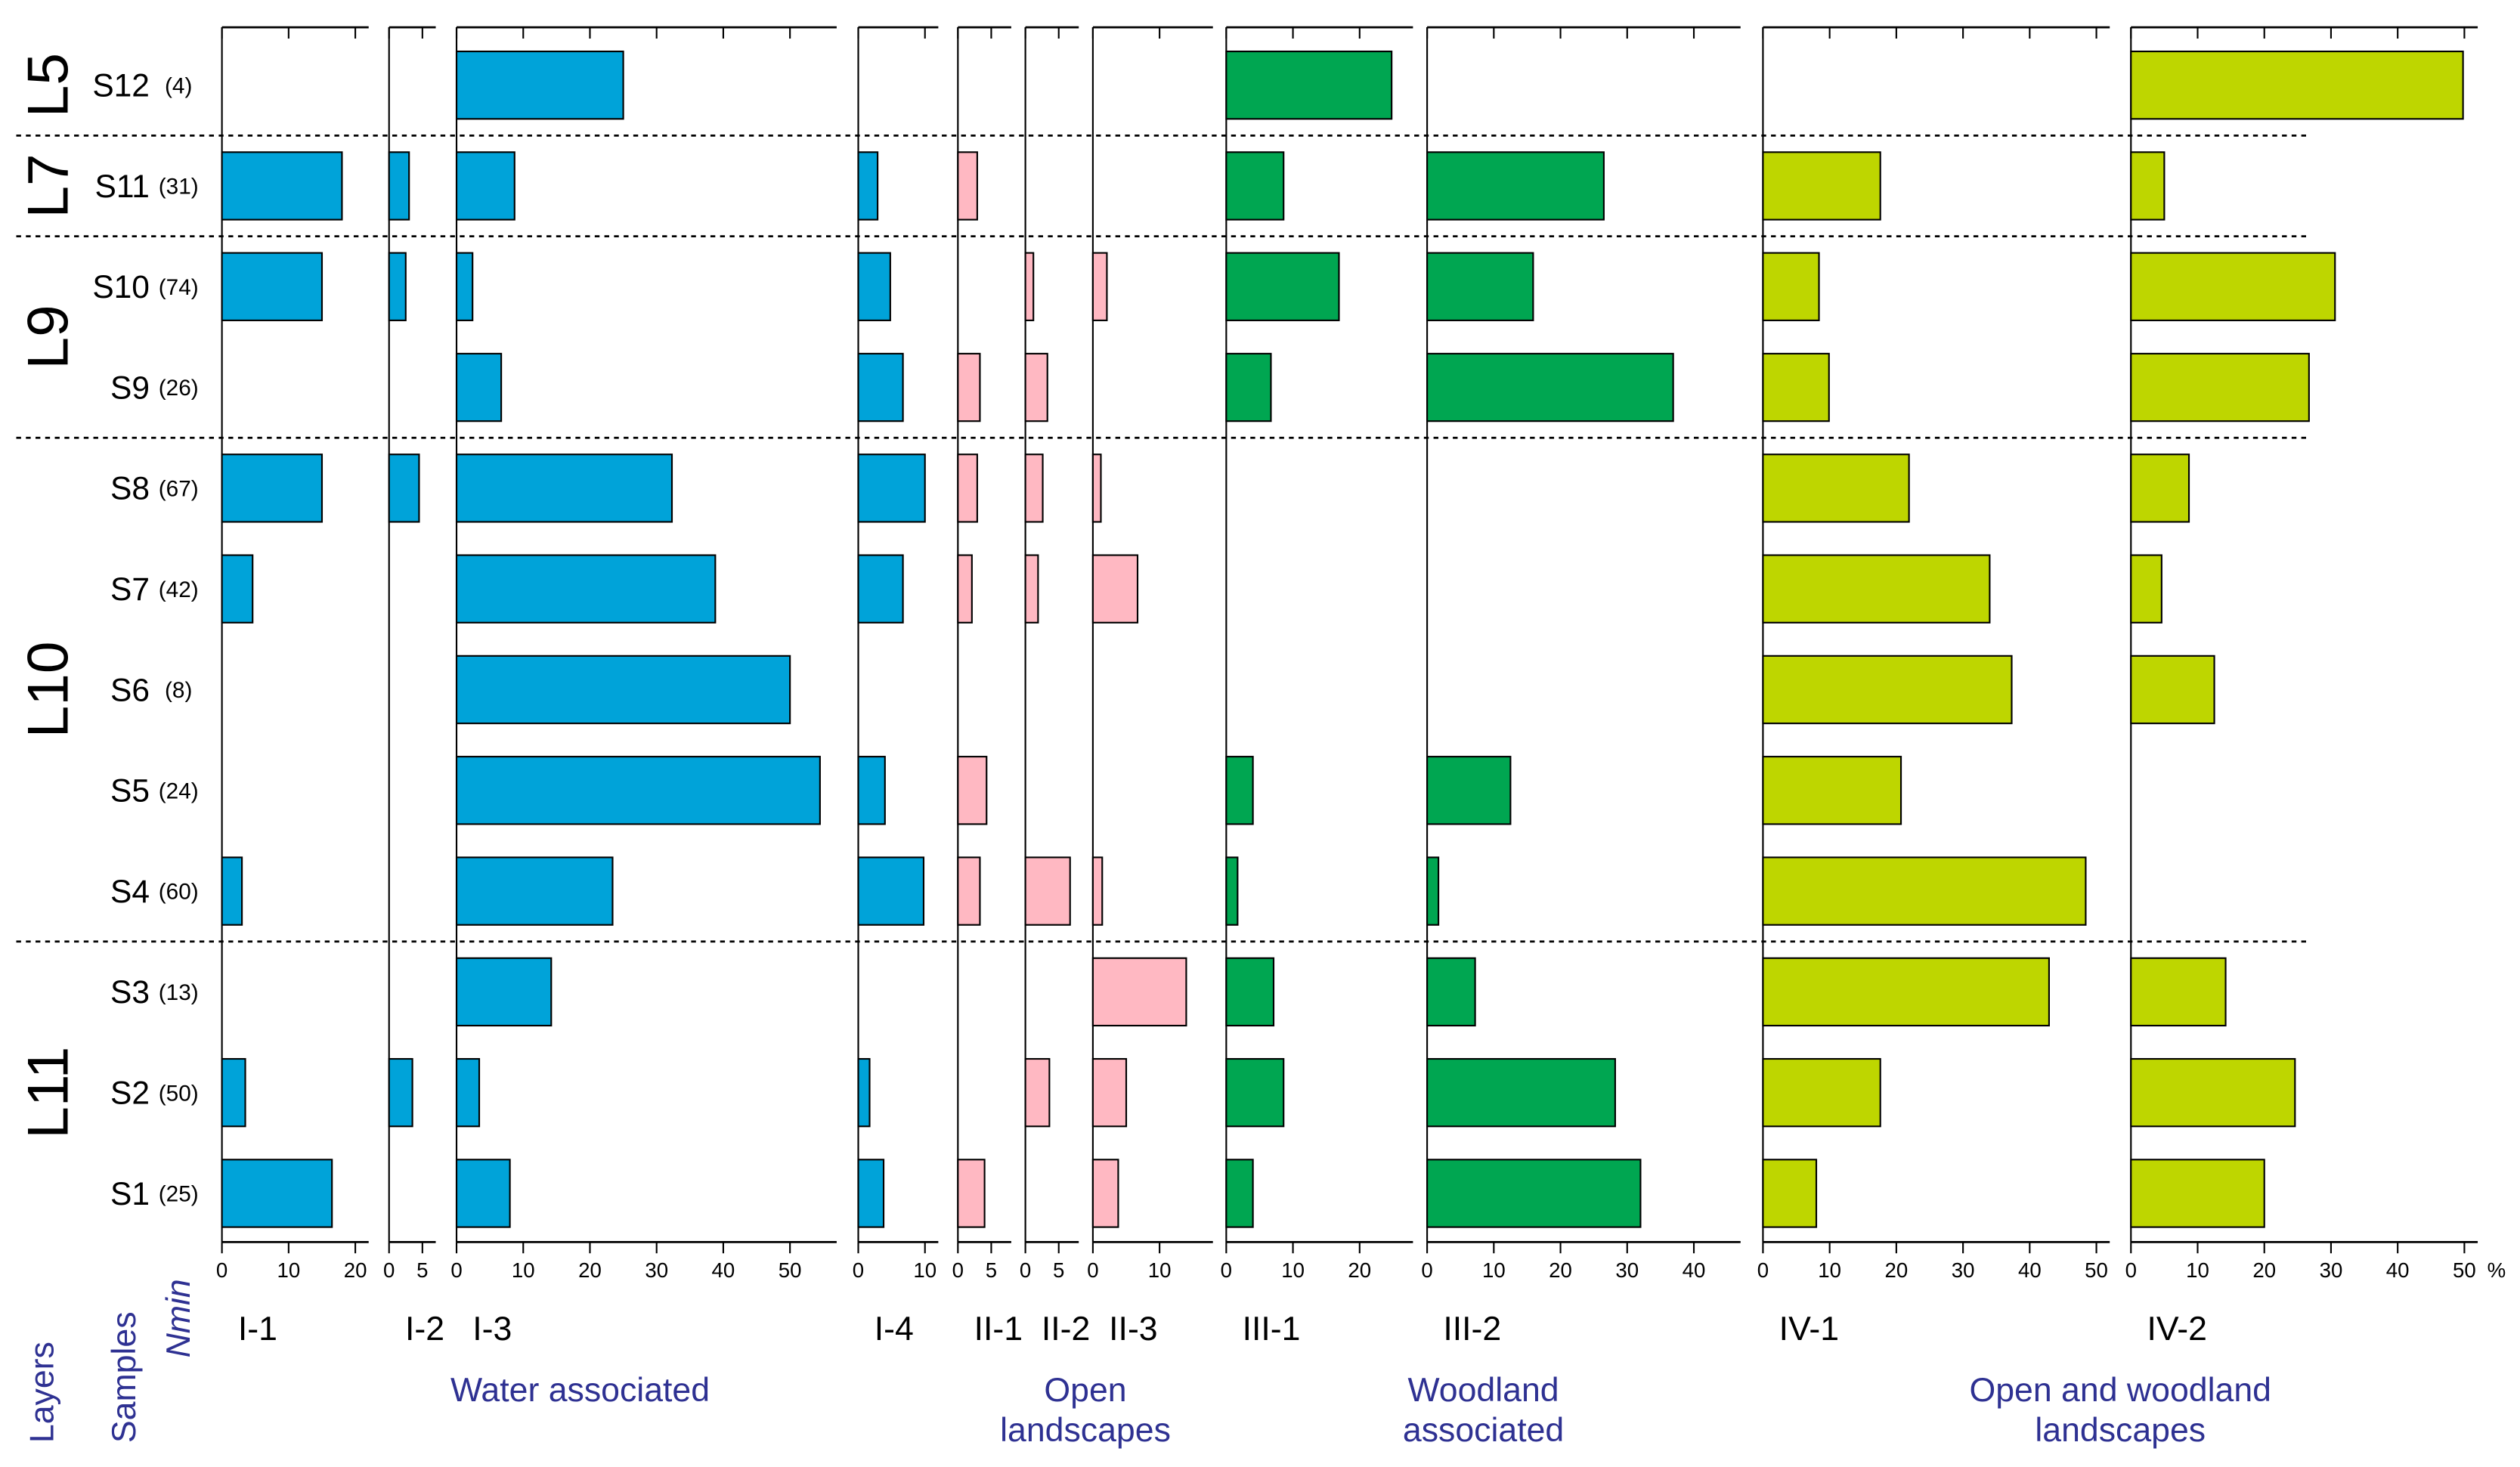  I want to click on panel-title: II-2, so click(1066, 1329).